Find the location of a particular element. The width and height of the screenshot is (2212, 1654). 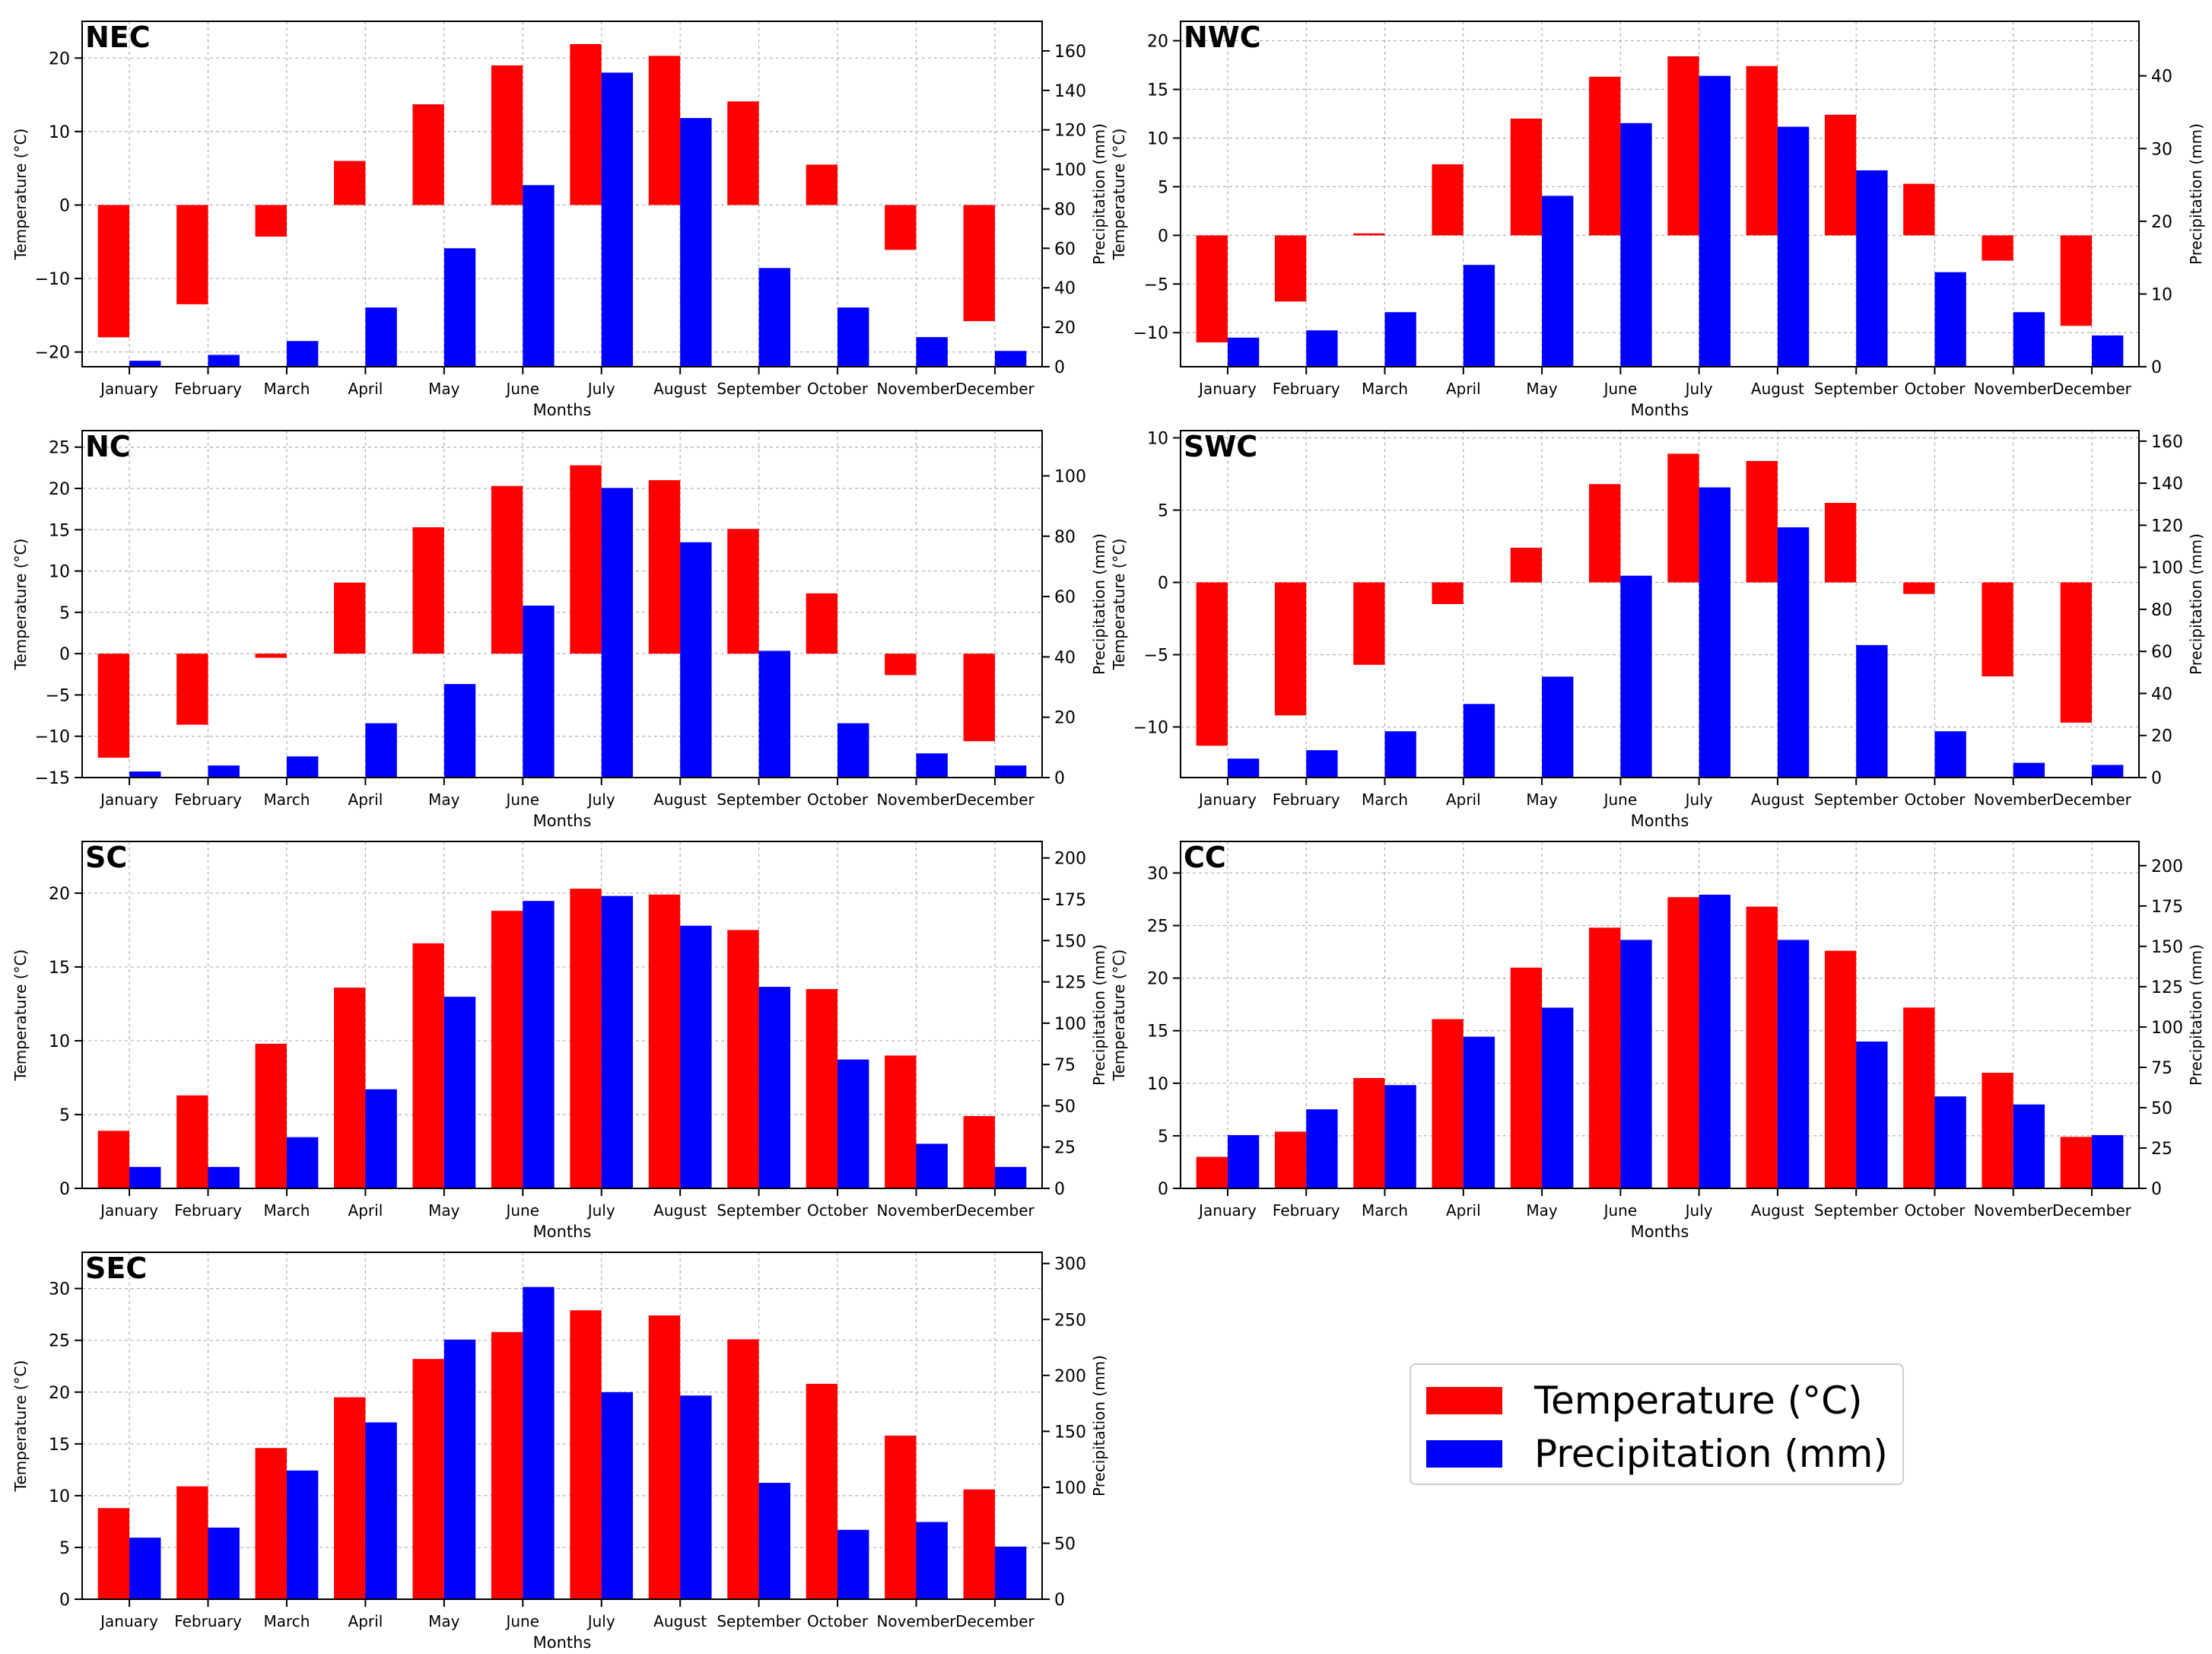

month-label: July is located at coordinates (1699, 800).